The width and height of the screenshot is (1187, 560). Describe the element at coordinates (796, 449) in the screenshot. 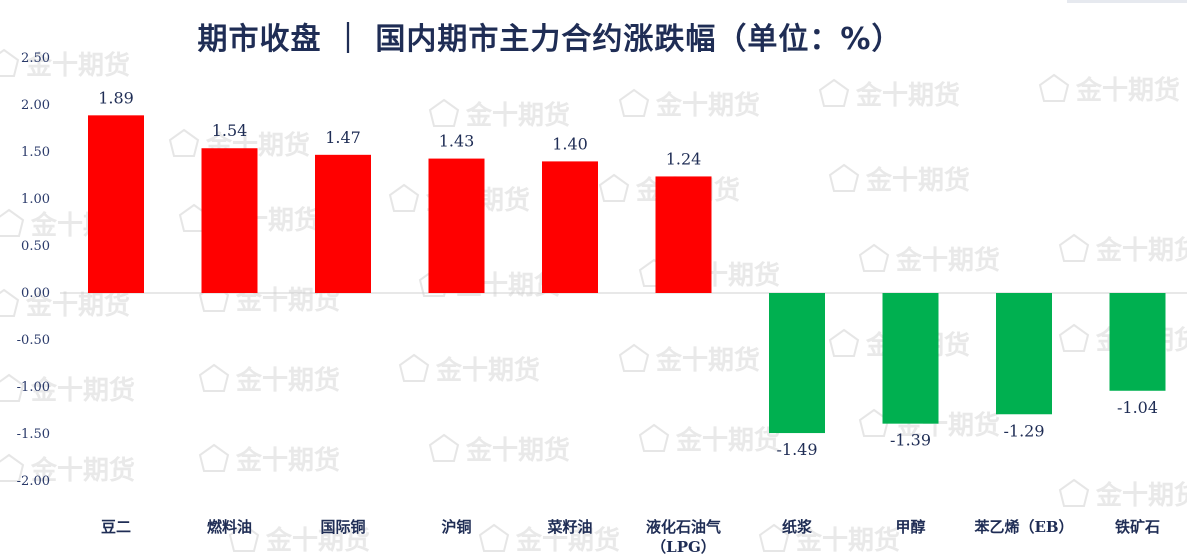

I see `data-label: -1.49` at that location.